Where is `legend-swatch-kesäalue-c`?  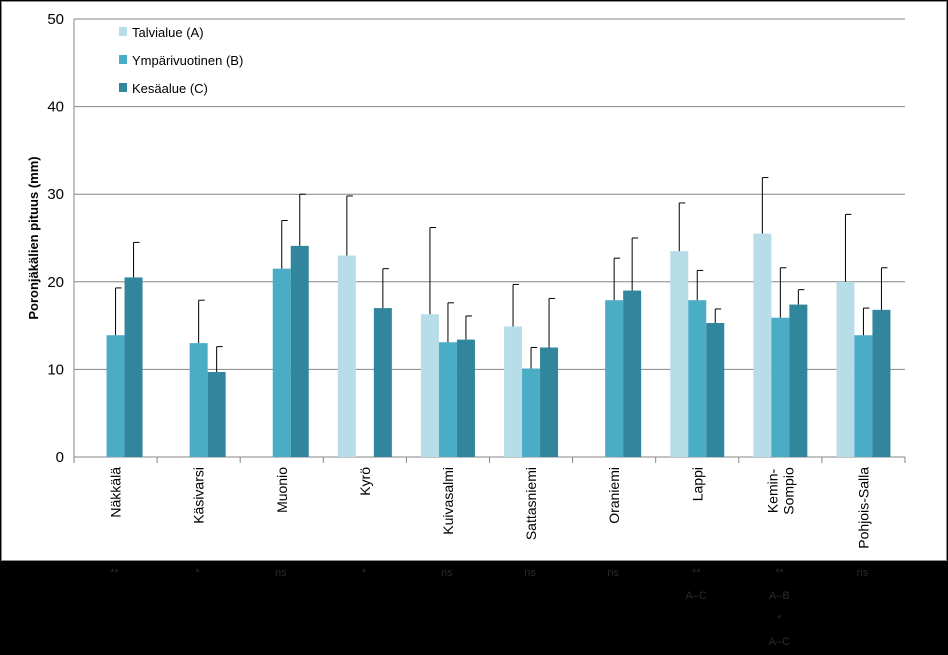 legend-swatch-kesäalue-c is located at coordinates (123, 87).